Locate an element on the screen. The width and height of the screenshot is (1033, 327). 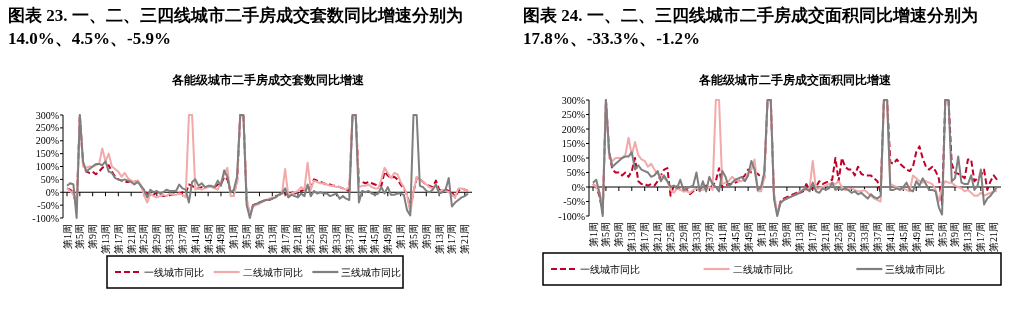
chart-title: 图表 23. 一、二、三四线城市二手房成交套数同比增速分别为 14.0%、4.5%、-5.9% is located at coordinates (236, 27).